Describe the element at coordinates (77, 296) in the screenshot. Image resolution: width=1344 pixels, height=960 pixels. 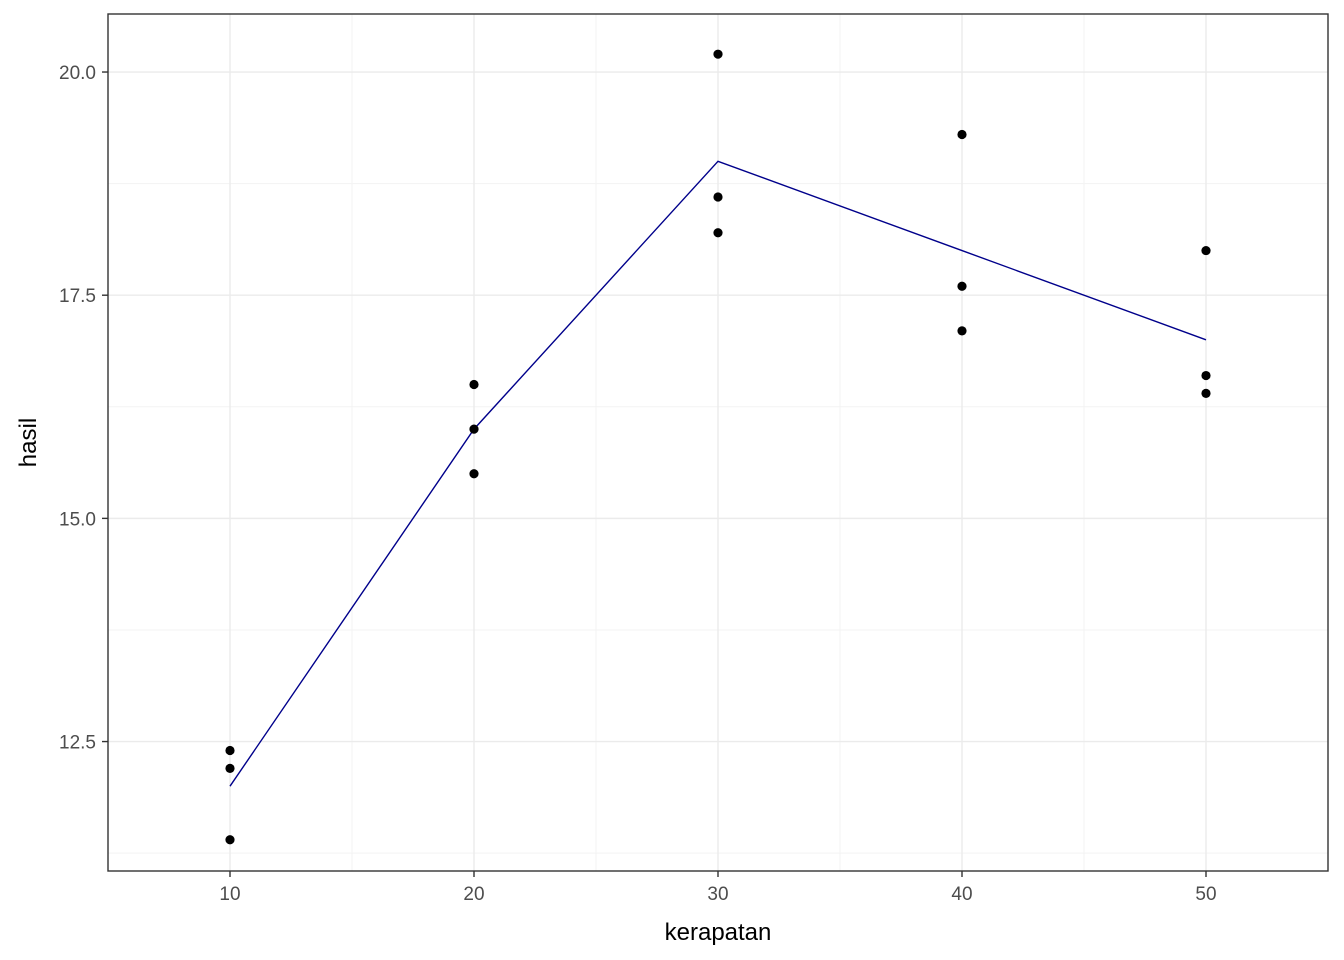
I see `y-tick-label: 17.5` at that location.